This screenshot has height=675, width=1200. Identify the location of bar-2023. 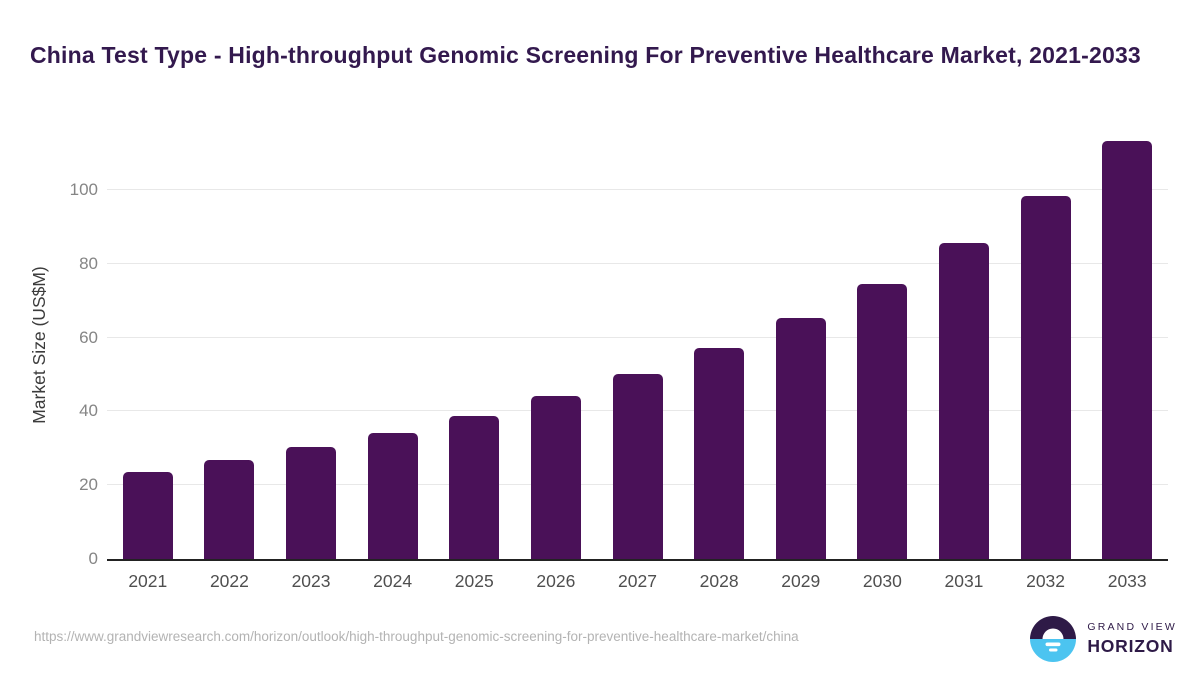
(311, 502).